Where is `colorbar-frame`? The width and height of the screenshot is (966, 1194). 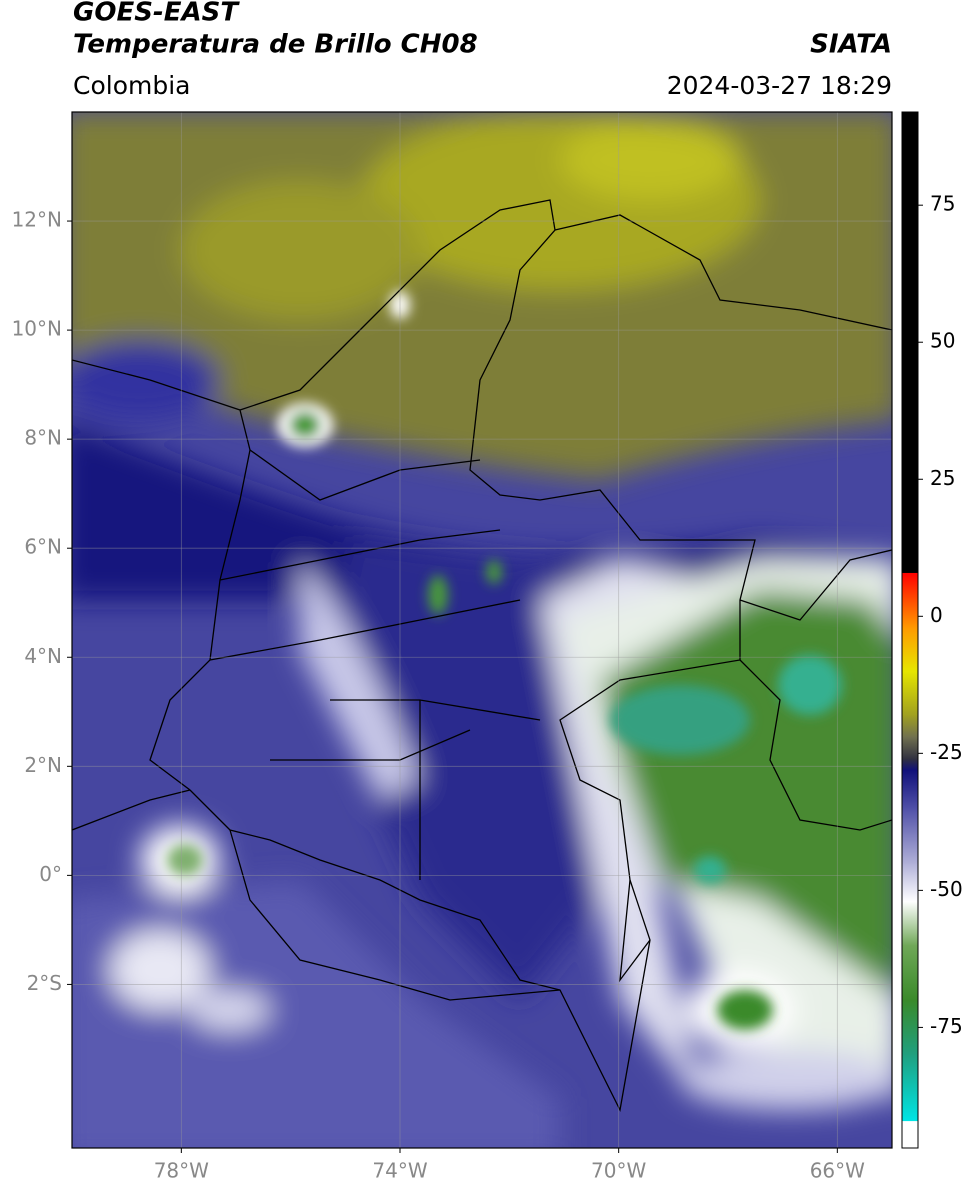 colorbar-frame is located at coordinates (910, 630).